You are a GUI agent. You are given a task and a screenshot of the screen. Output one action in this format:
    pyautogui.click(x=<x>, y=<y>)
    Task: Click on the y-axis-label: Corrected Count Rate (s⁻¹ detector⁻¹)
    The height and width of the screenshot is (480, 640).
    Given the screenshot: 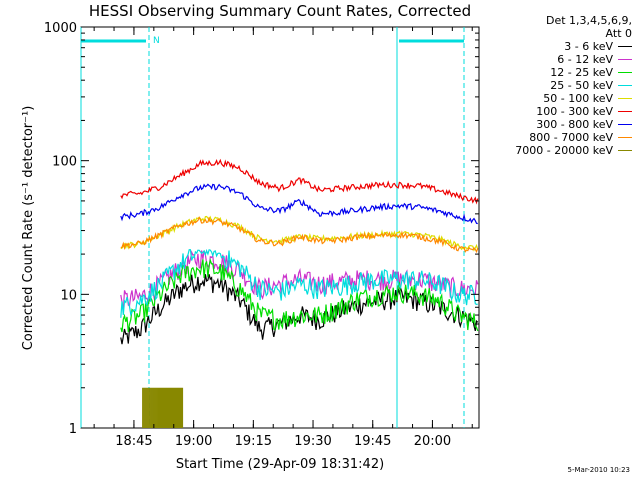 What is the action you would take?
    pyautogui.click(x=28, y=228)
    